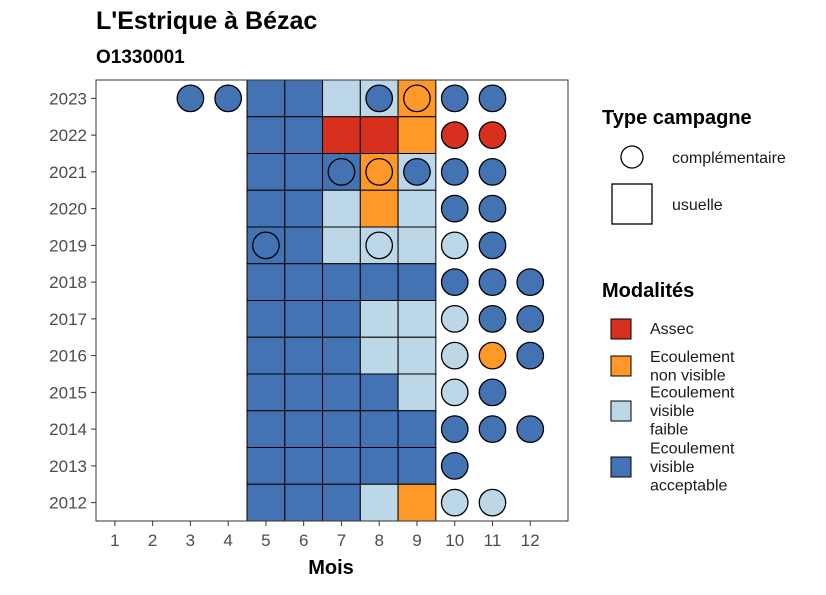  I want to click on legend-shape-square, so click(632, 204).